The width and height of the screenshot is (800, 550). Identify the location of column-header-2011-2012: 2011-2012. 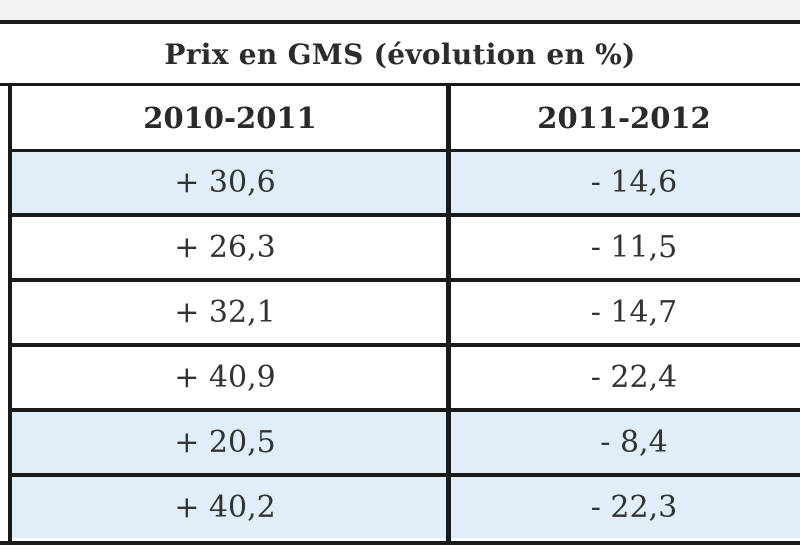
(624, 118).